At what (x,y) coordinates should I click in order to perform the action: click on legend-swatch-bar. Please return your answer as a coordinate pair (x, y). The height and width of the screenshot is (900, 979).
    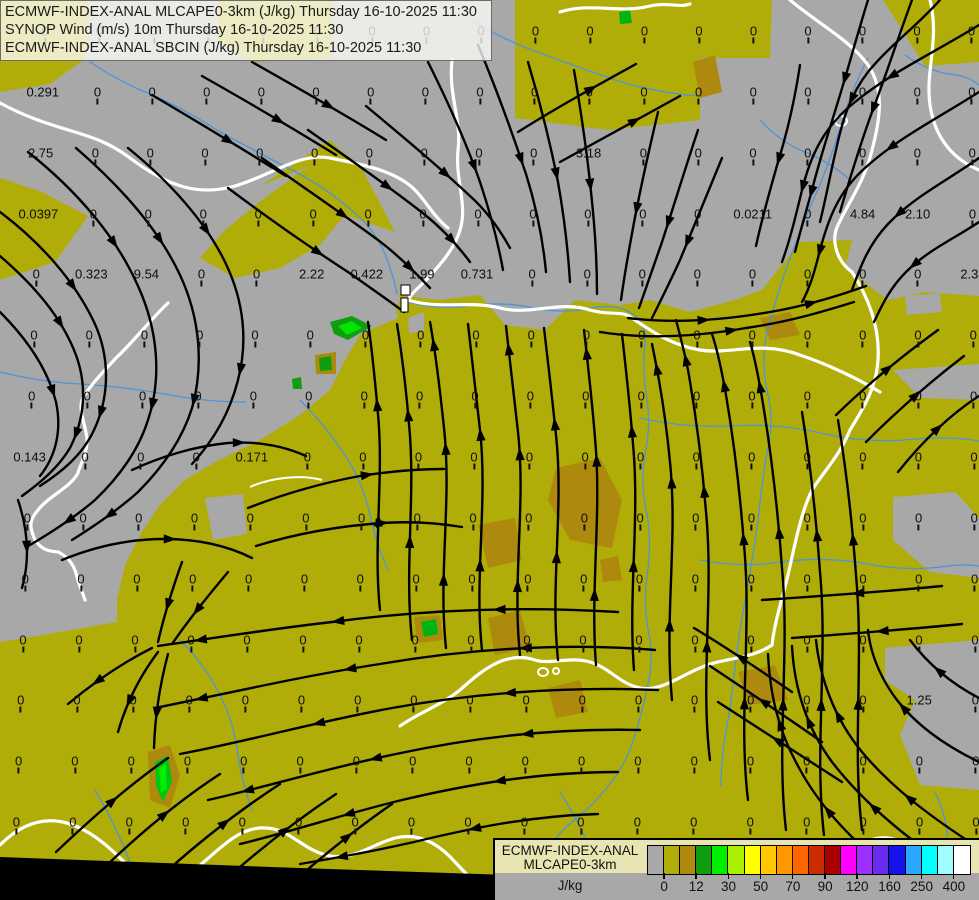
    Looking at the image, I should click on (809, 860).